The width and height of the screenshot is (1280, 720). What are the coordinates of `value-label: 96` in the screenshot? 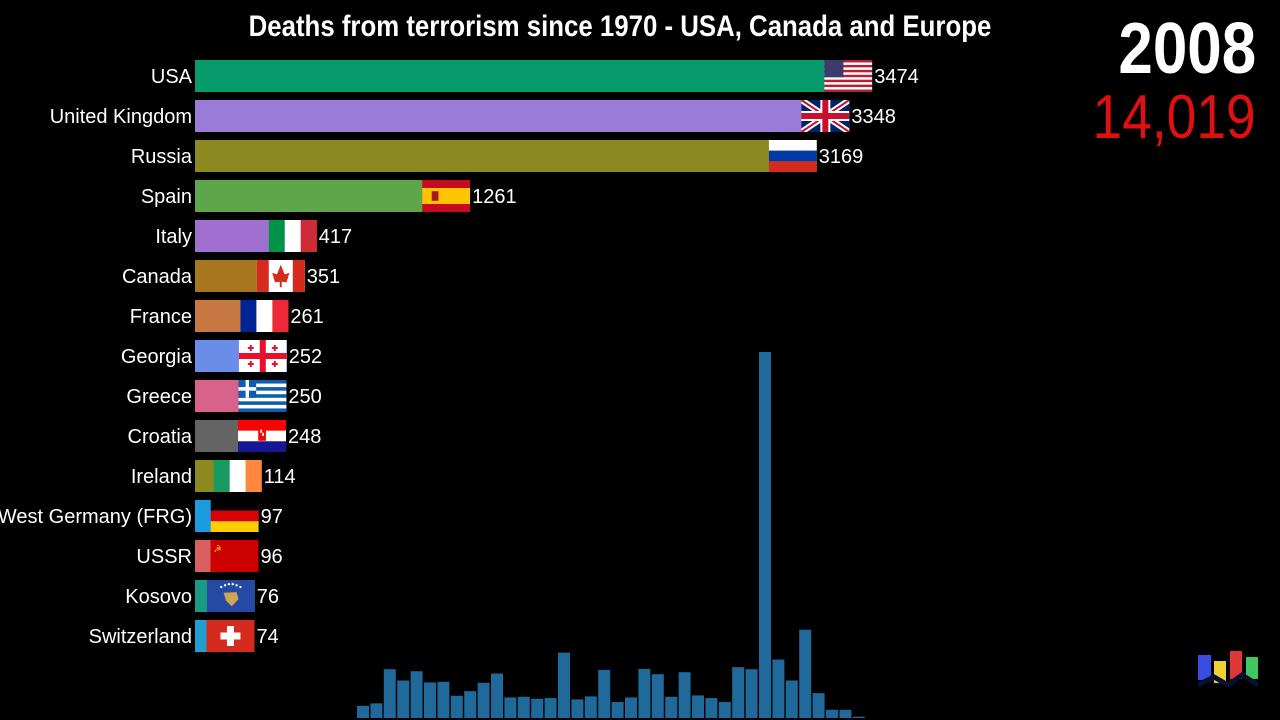 It's located at (271, 557).